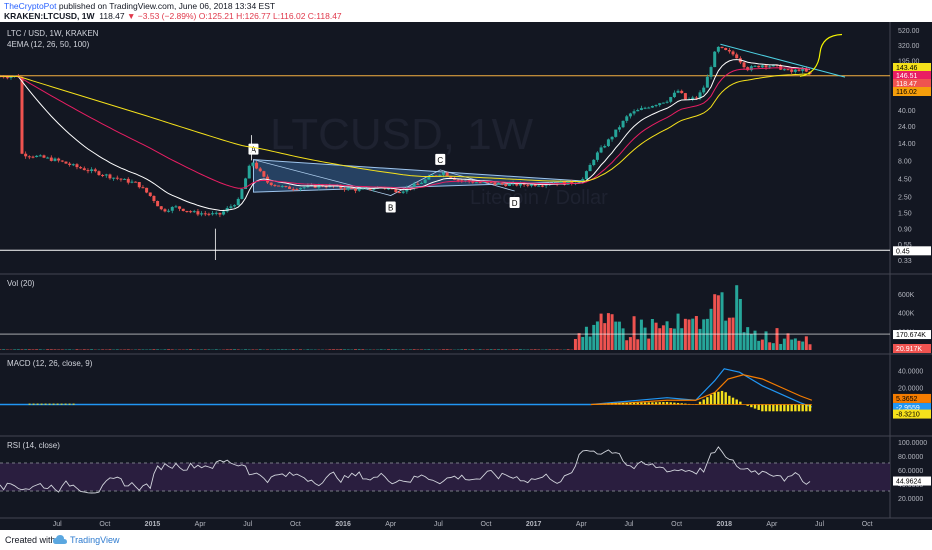 Image resolution: width=932 pixels, height=550 pixels. I want to click on pattern-label-box, so click(253, 149).